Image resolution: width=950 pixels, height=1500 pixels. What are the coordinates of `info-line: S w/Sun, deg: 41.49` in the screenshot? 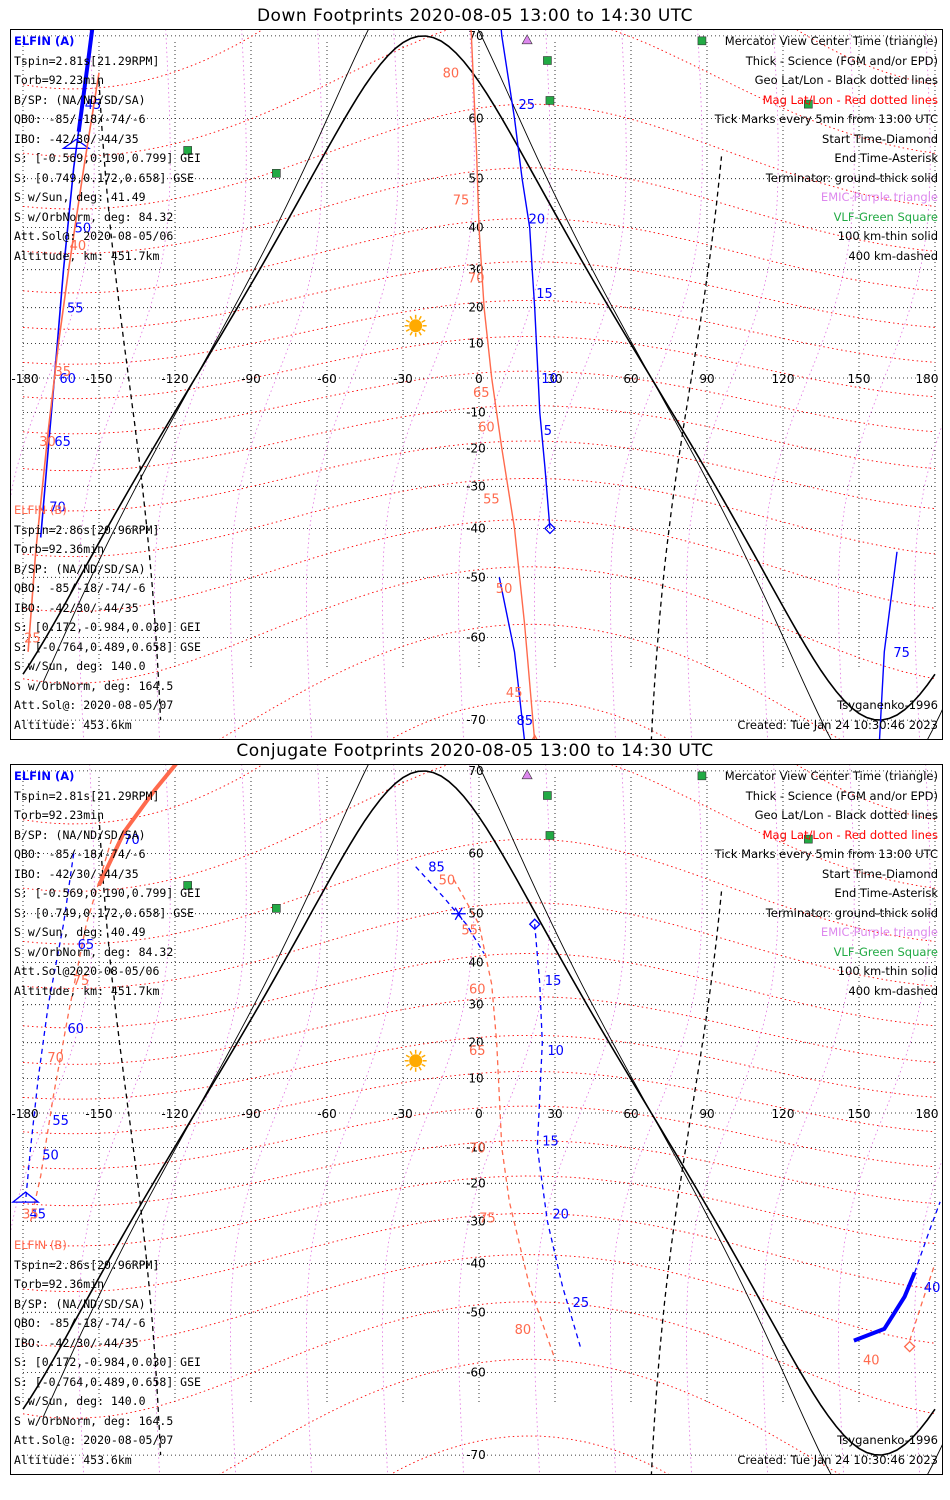 It's located at (80, 197).